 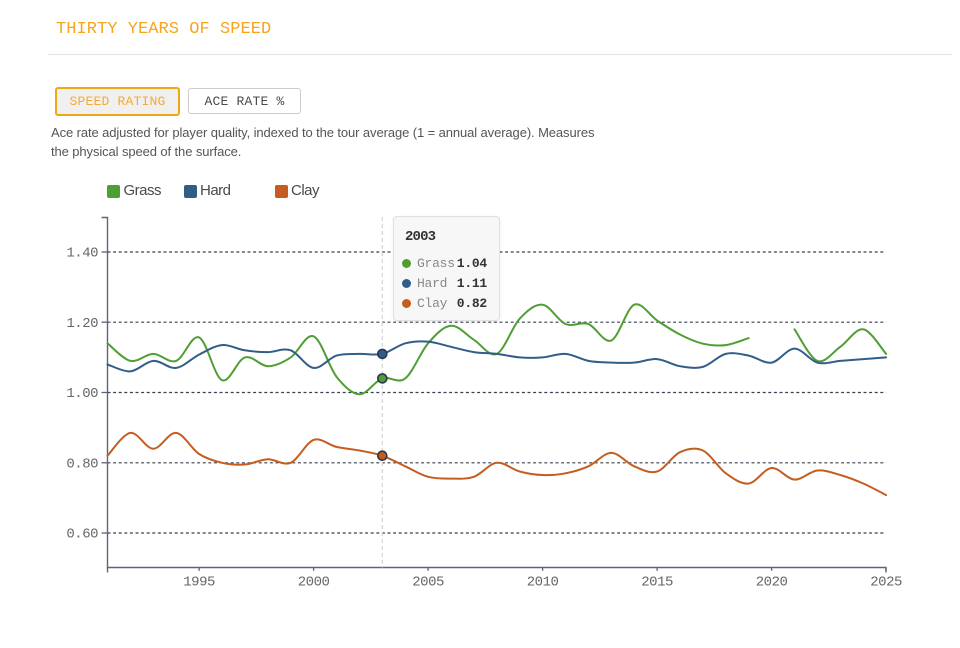 What do you see at coordinates (82, 254) in the screenshot?
I see `svg-text: 1.40` at bounding box center [82, 254].